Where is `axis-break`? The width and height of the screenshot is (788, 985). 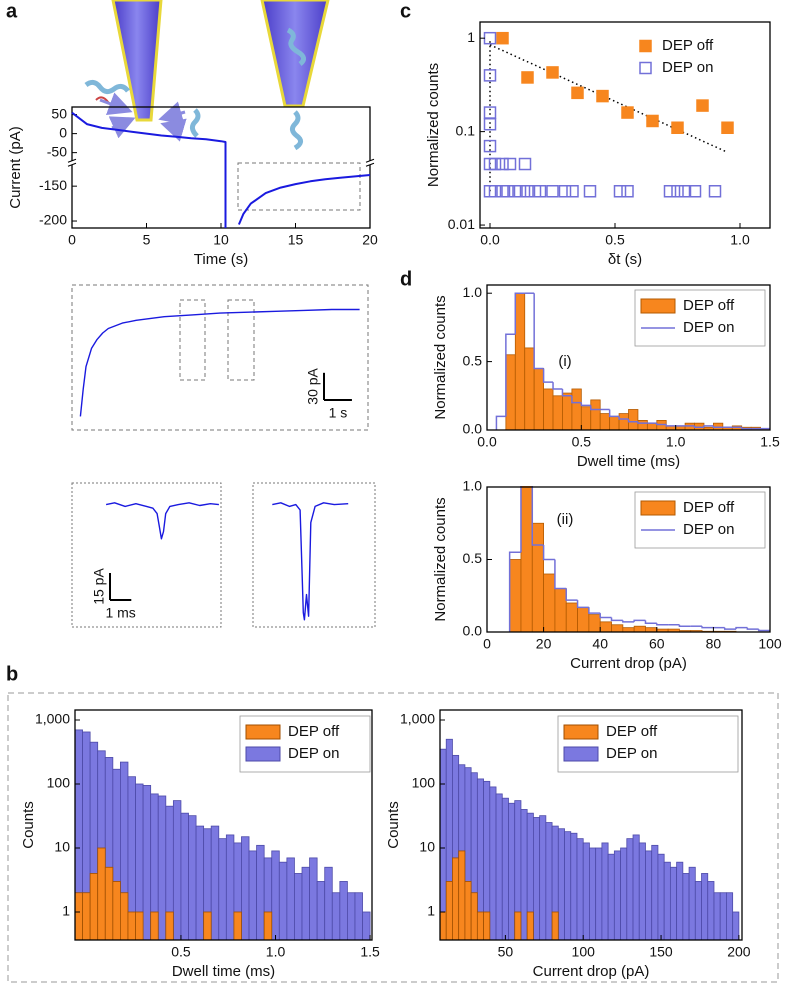
axis-break is located at coordinates (72, 162).